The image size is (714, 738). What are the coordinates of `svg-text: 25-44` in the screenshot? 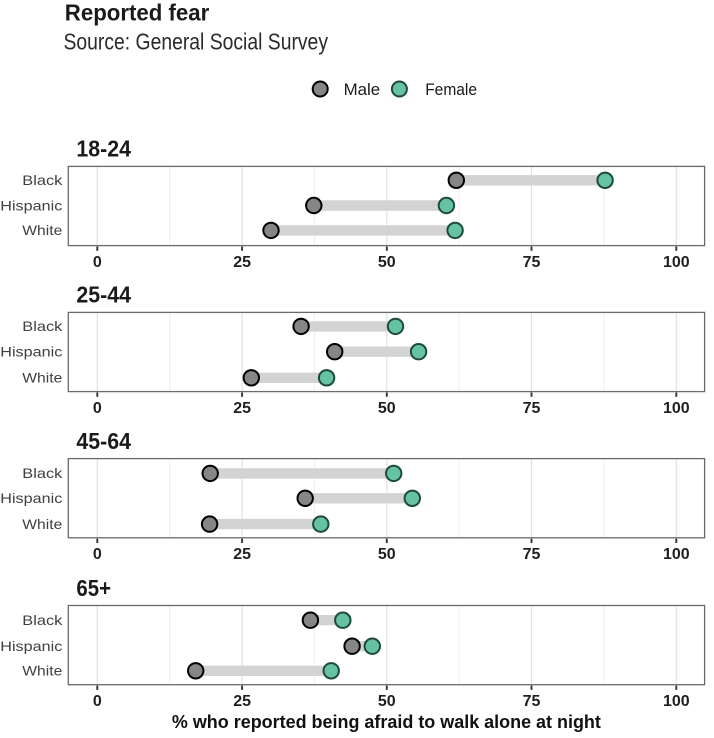 It's located at (103, 295).